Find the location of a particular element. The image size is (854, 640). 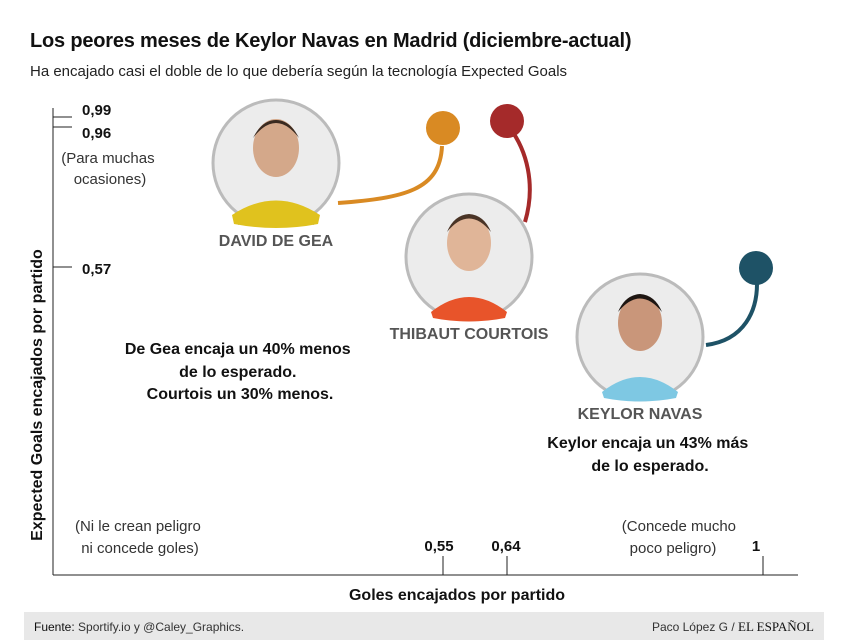

source-label: Fuente: is located at coordinates (54, 627).